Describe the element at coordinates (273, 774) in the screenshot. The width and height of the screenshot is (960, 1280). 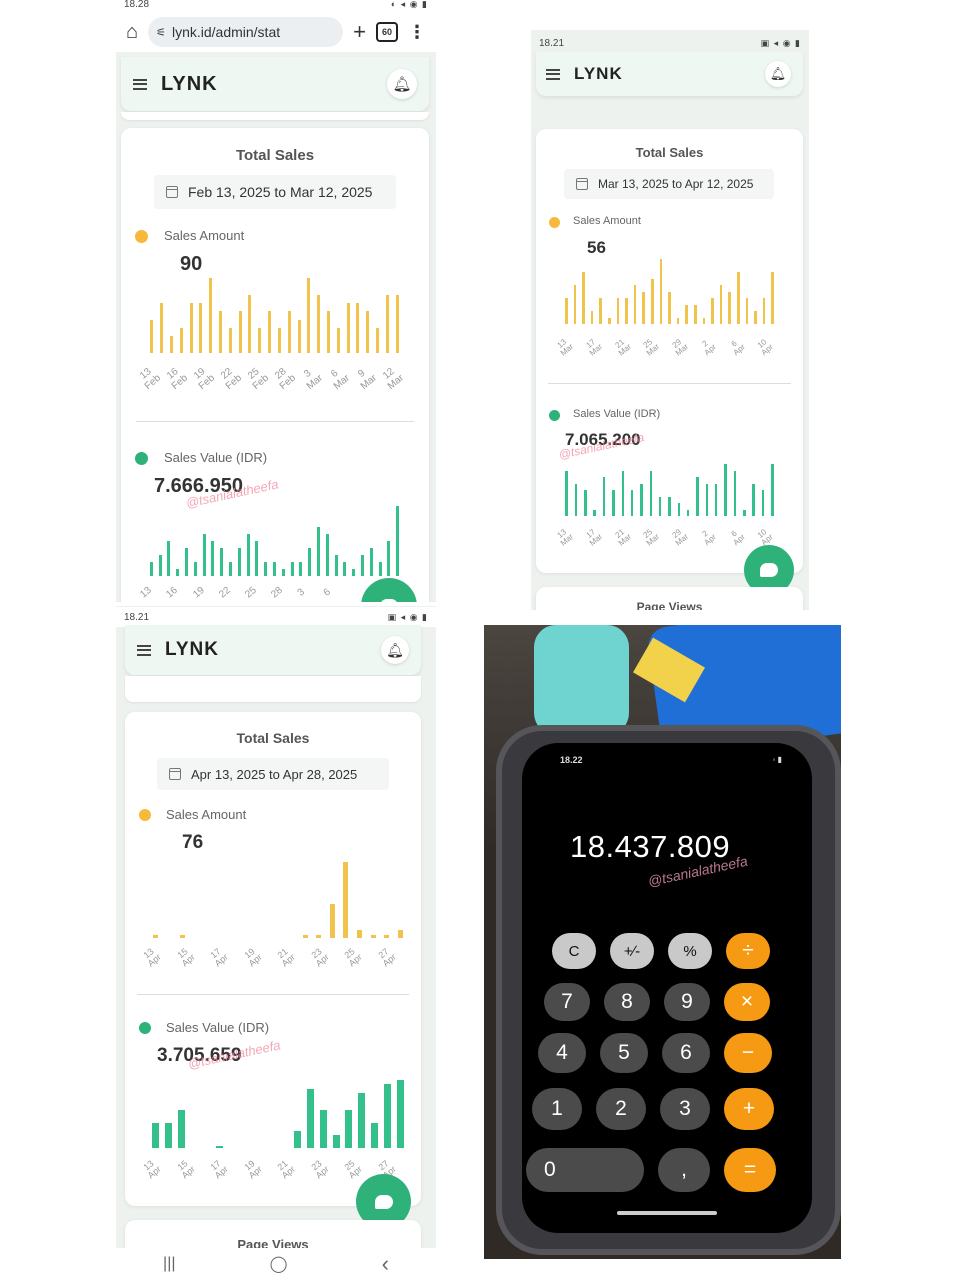
I see `date-range-picker: Apr 13, 2025 to Apr 28, 2025` at that location.